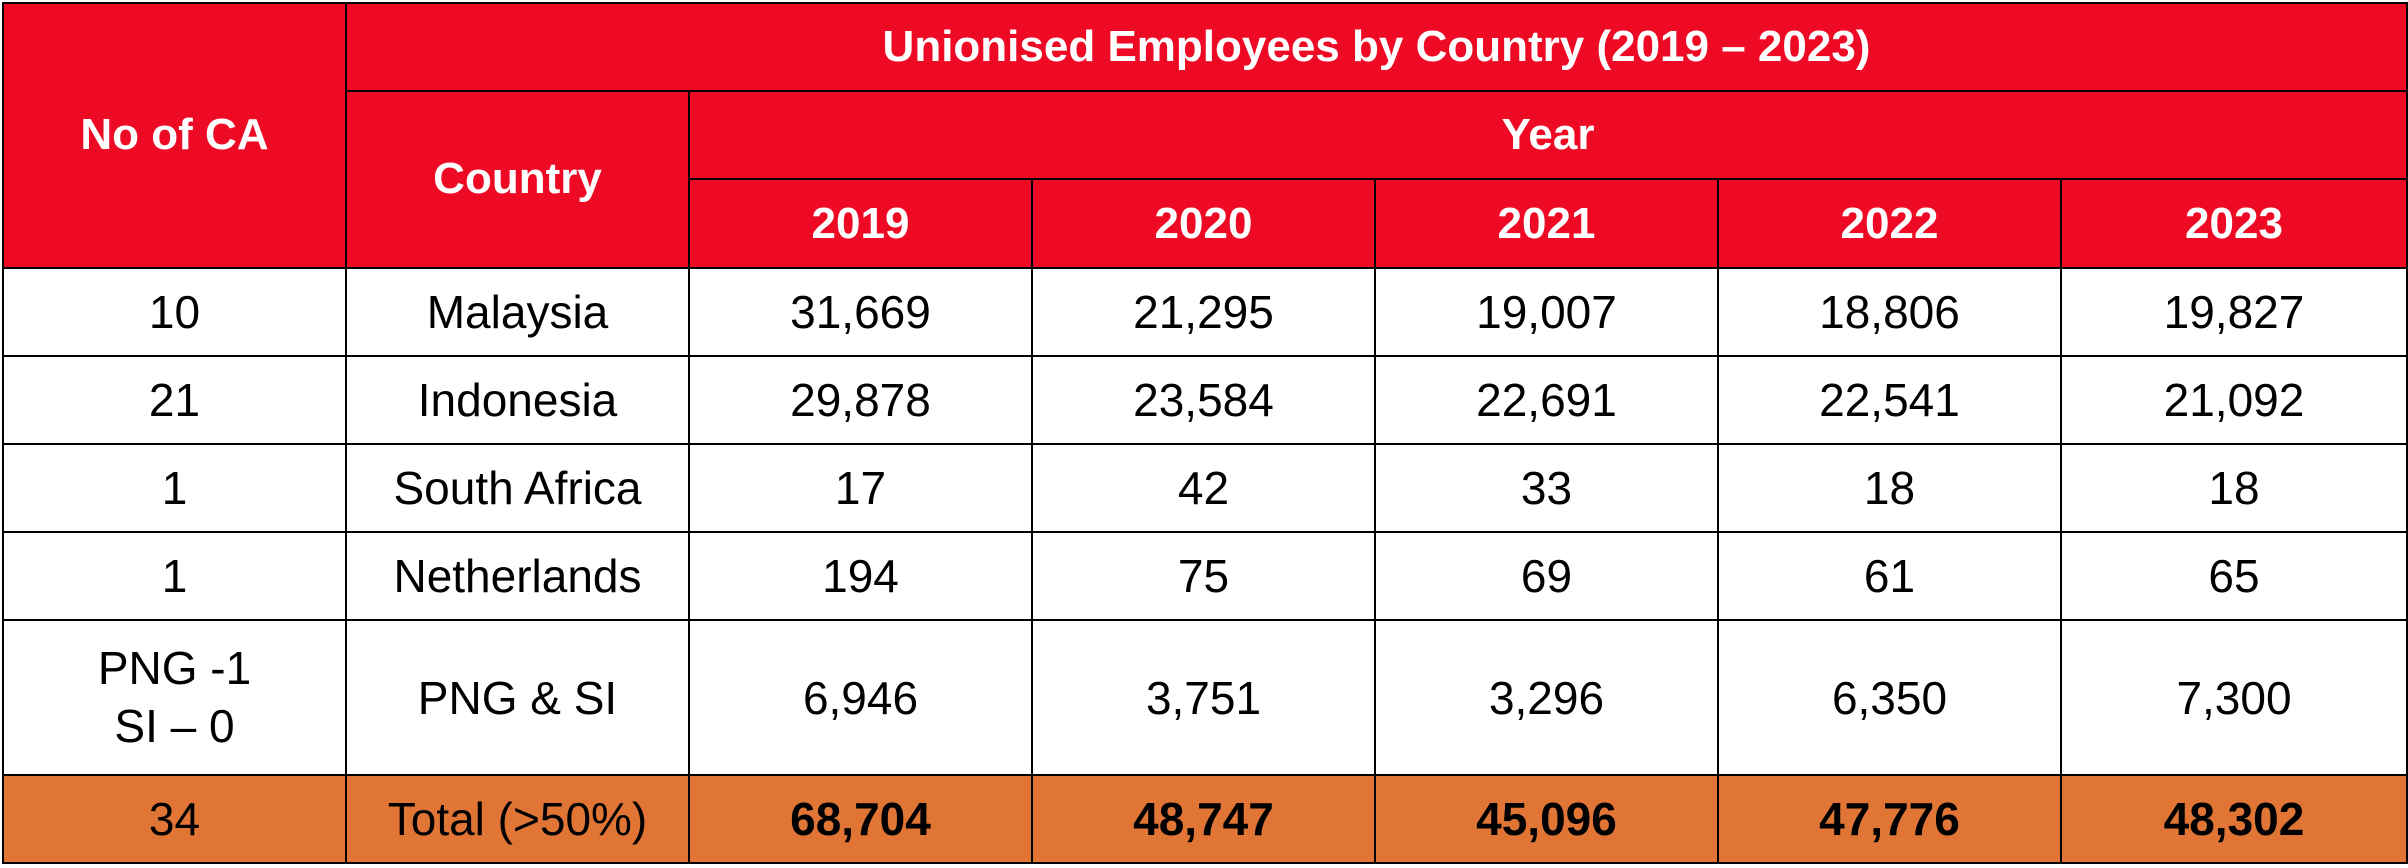 The height and width of the screenshot is (868, 2408). Describe the element at coordinates (517, 819) in the screenshot. I see `total-label: Total (>50%)` at that location.